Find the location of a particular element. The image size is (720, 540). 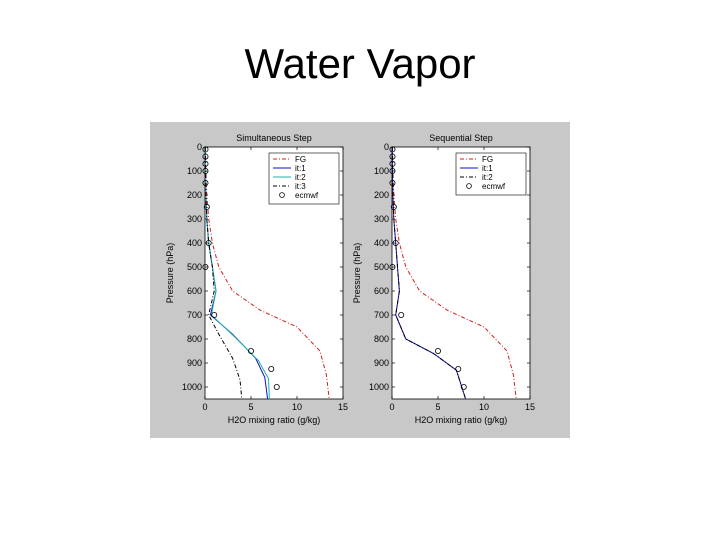

legend-box is located at coordinates (304, 178).